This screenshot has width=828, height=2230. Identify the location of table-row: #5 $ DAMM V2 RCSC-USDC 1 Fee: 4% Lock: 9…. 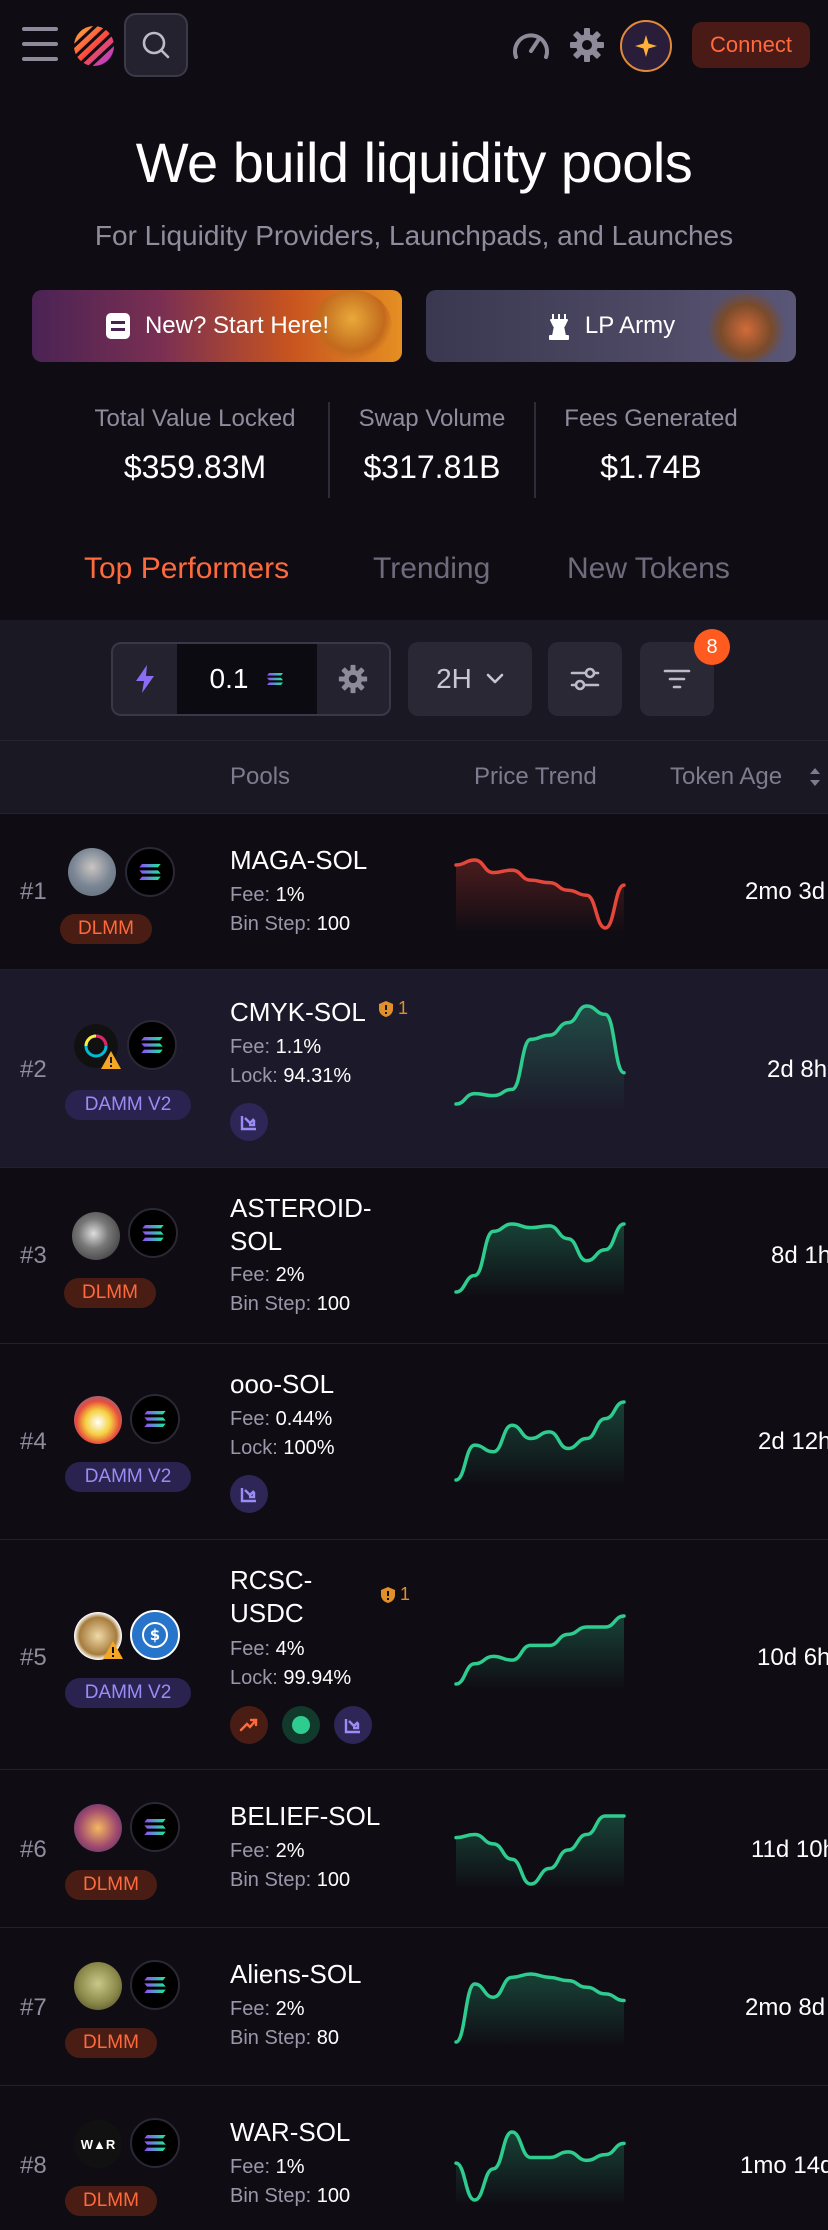
(414, 1655).